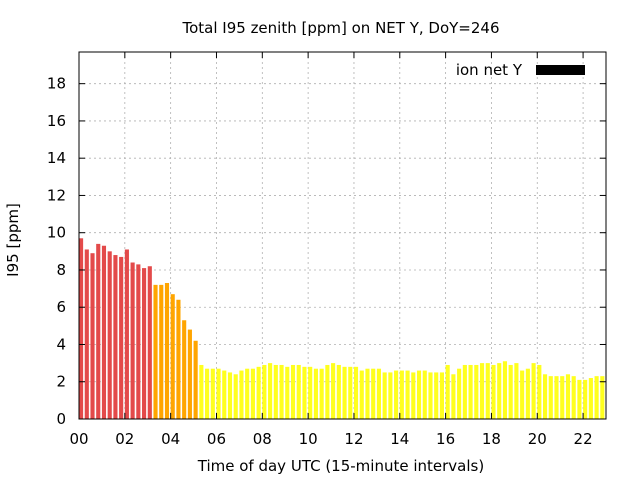 Image resolution: width=640 pixels, height=480 pixels. I want to click on y-axis-label: I95 [ppm], so click(13, 240).